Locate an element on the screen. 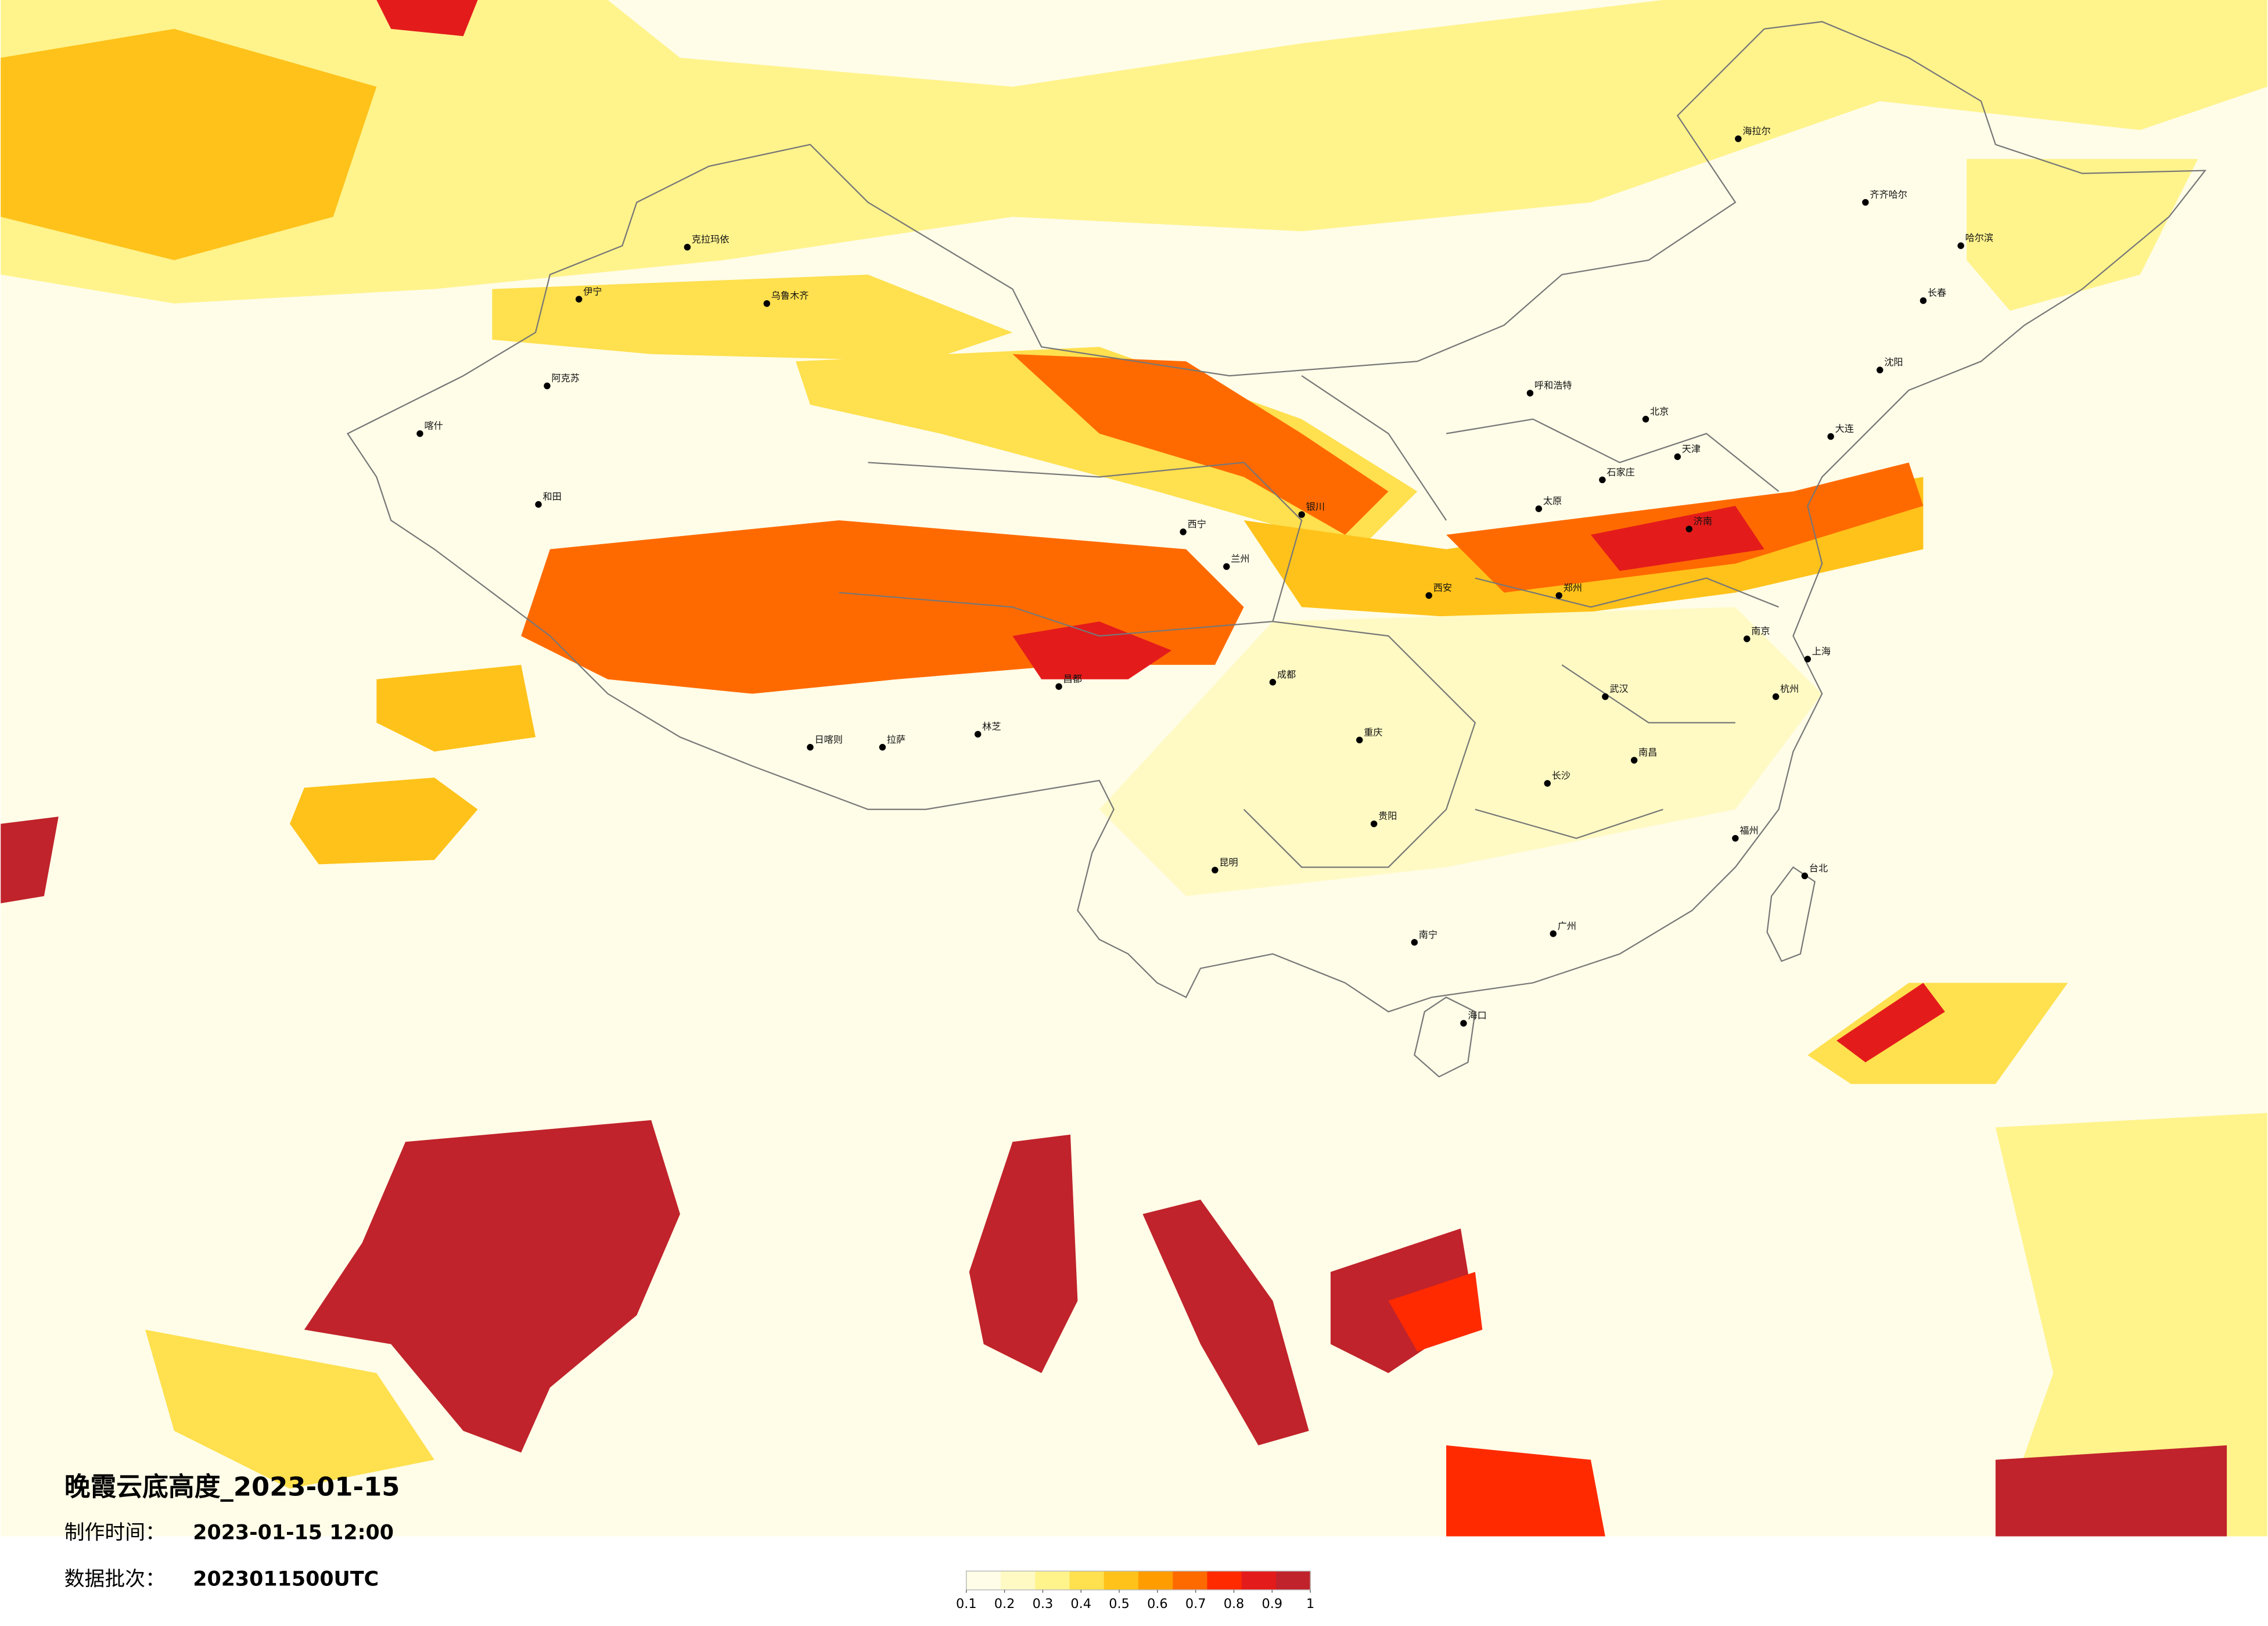  city-label: 济南 is located at coordinates (1703, 521).